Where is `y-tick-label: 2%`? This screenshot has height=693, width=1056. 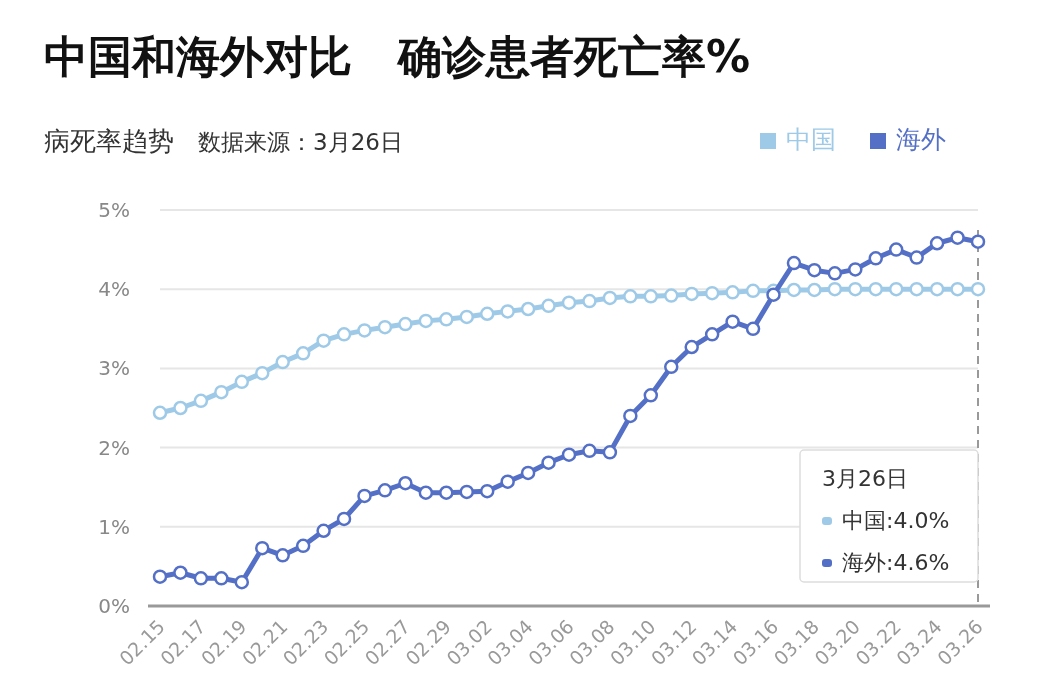
y-tick-label: 2% is located at coordinates (114, 447).